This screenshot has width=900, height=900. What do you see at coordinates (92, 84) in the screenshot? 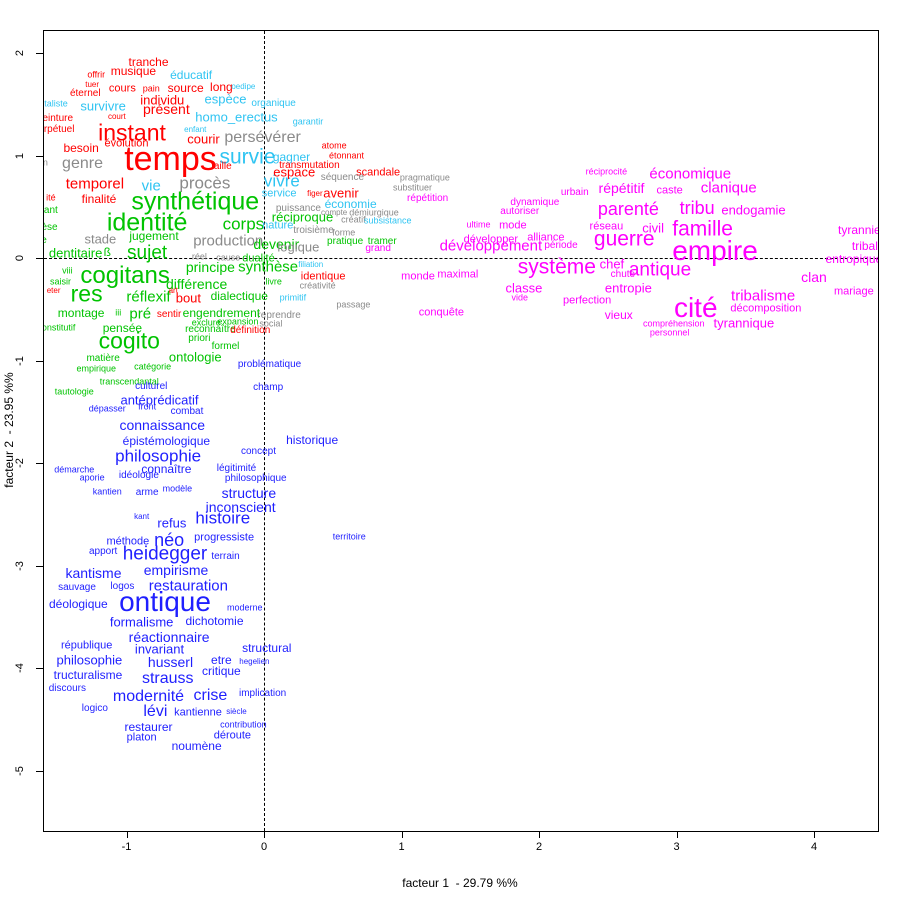
I see `word-tuer: tuer` at bounding box center [92, 84].